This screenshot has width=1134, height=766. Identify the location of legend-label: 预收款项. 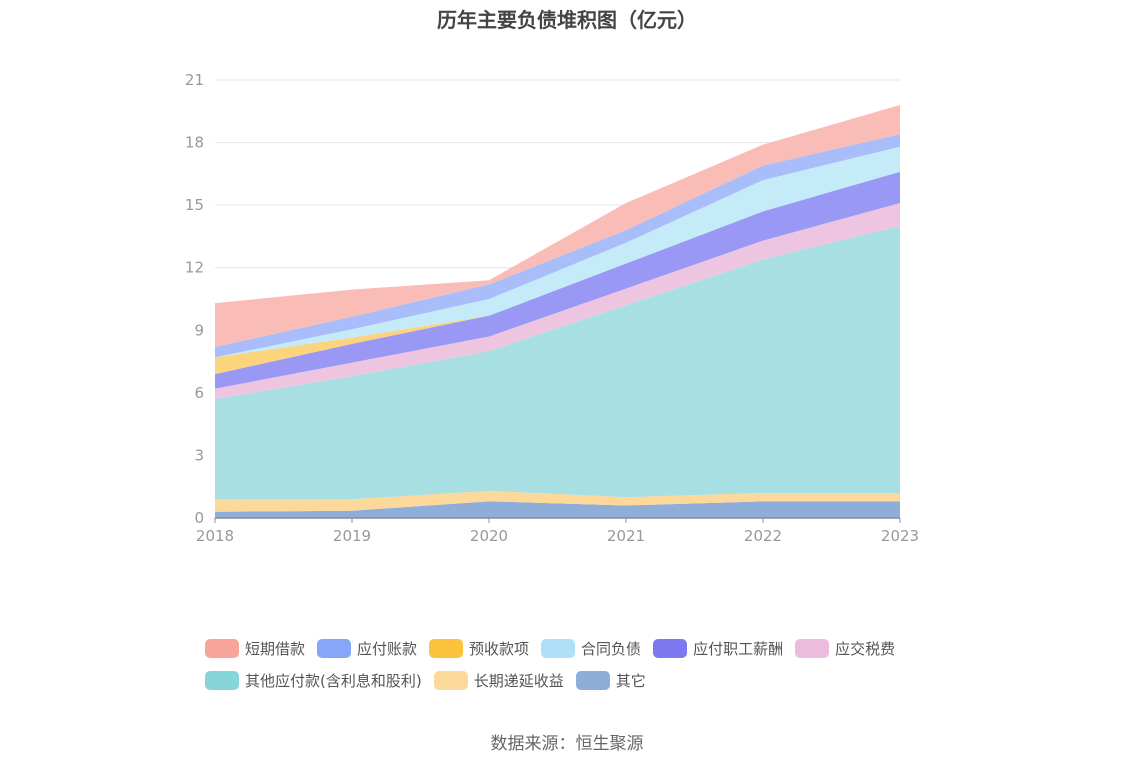
(499, 648).